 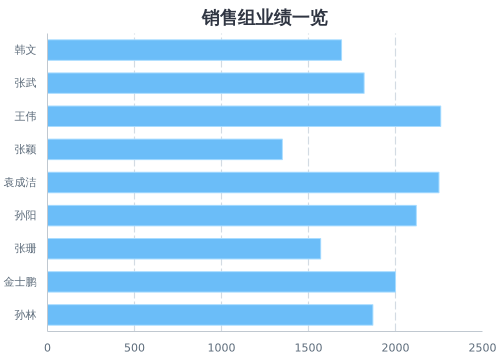 I want to click on x-tick-label: 500, so click(x=134, y=348).